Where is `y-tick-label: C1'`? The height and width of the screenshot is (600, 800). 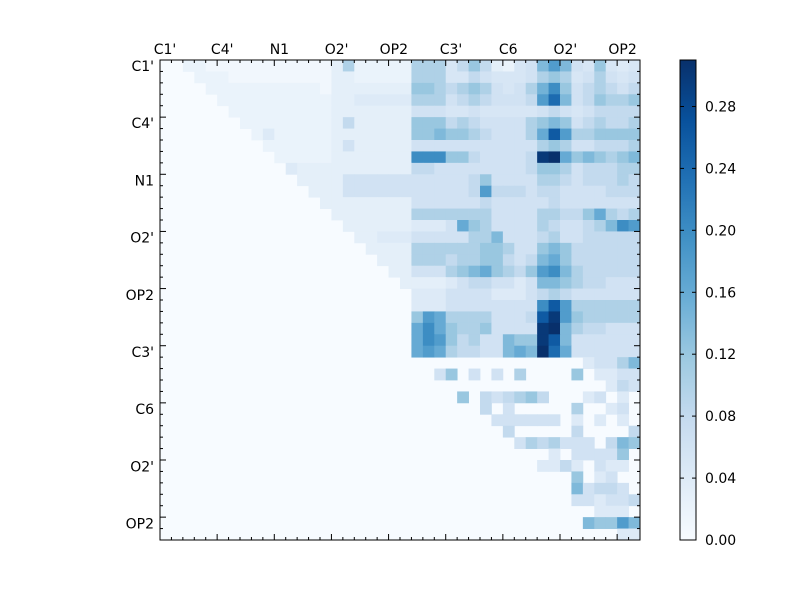
y-tick-label: C1' is located at coordinates (142, 67).